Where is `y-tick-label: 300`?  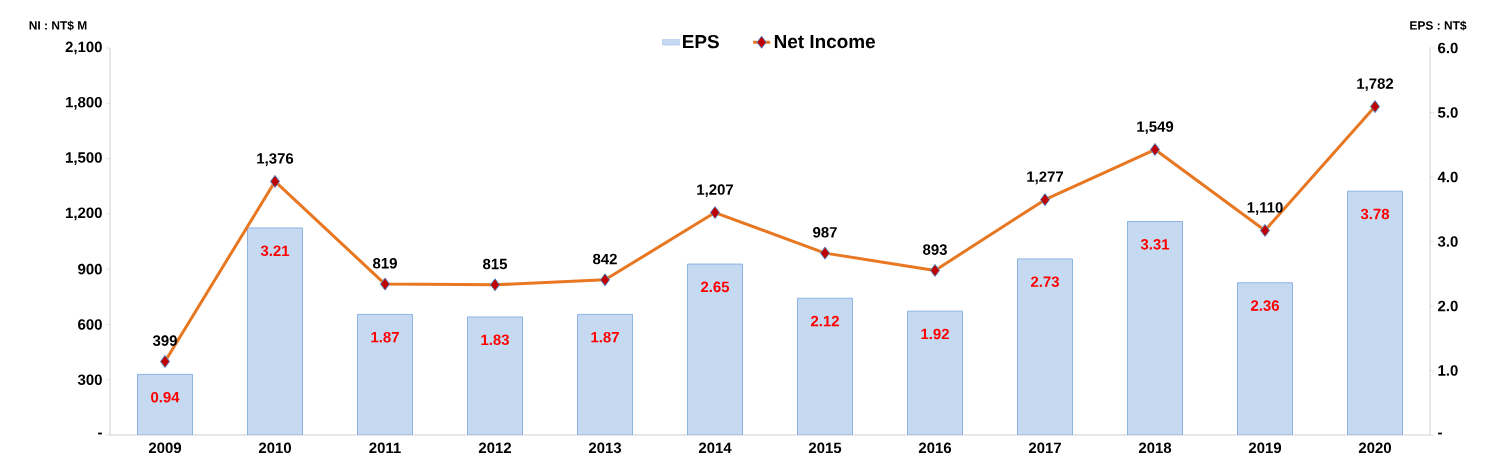 y-tick-label: 300 is located at coordinates (89, 380).